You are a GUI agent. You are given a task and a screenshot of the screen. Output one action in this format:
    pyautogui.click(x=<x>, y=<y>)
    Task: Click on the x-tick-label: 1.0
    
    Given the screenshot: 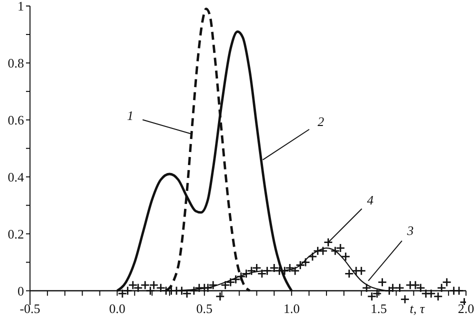 What is the action you would take?
    pyautogui.click(x=291, y=308)
    